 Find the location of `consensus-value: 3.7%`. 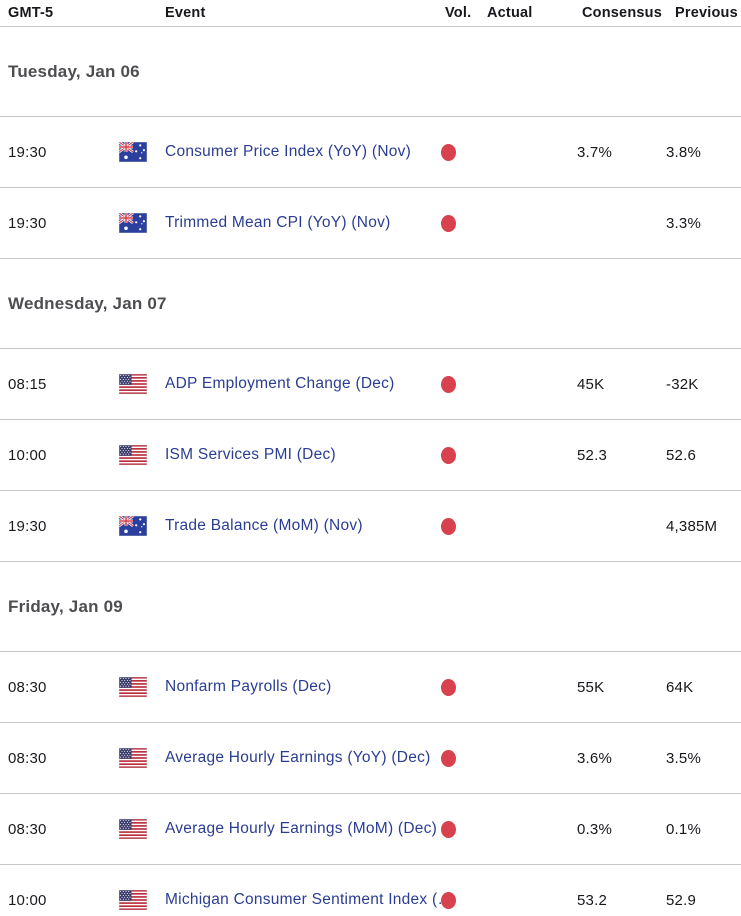

consensus-value: 3.7% is located at coordinates (594, 152).